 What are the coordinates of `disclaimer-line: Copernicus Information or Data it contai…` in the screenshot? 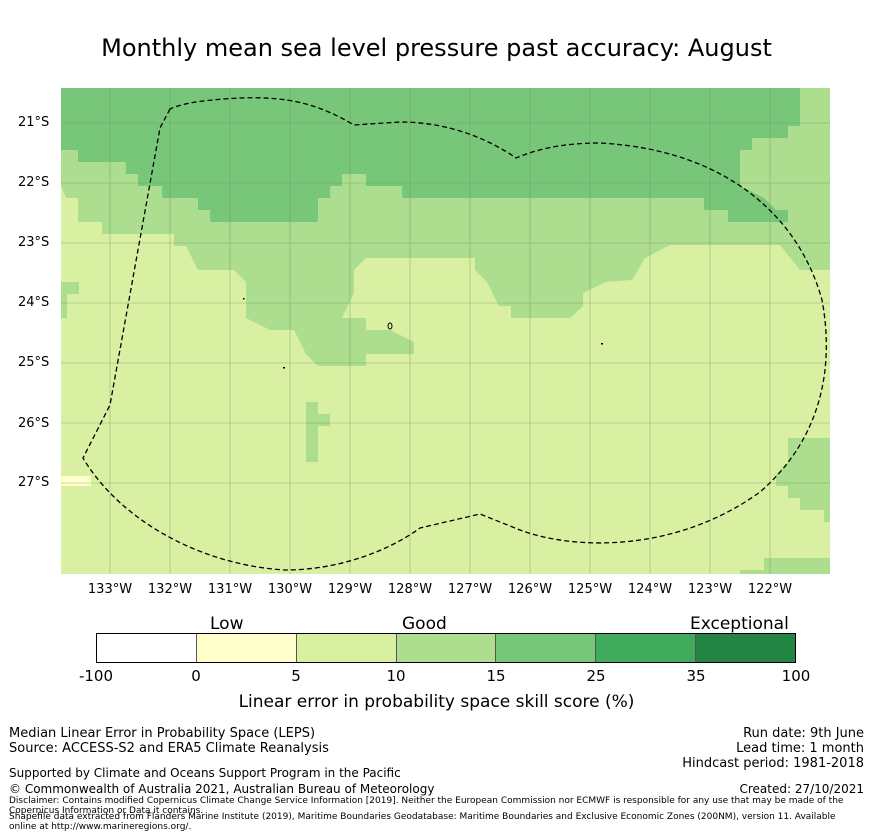 It's located at (106, 811).